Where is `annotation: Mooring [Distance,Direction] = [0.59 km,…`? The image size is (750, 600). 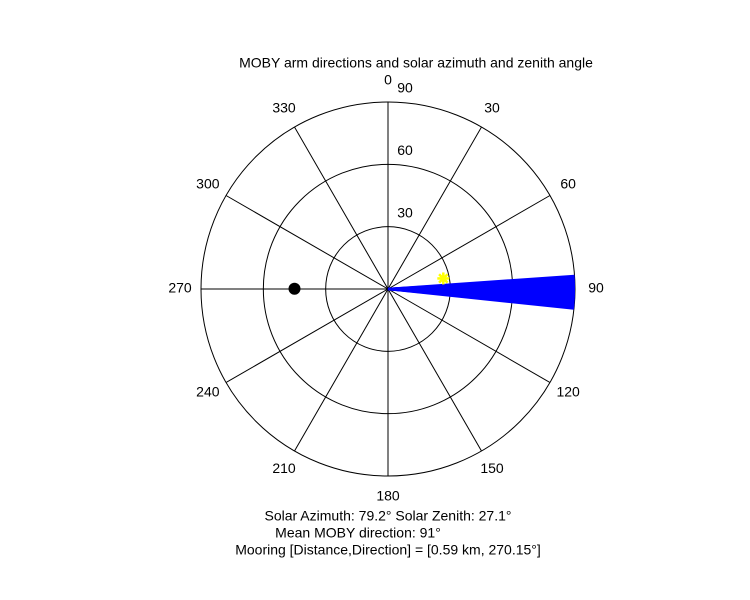 annotation: Mooring [Distance,Direction] = [0.59 km,… is located at coordinates (388, 550).